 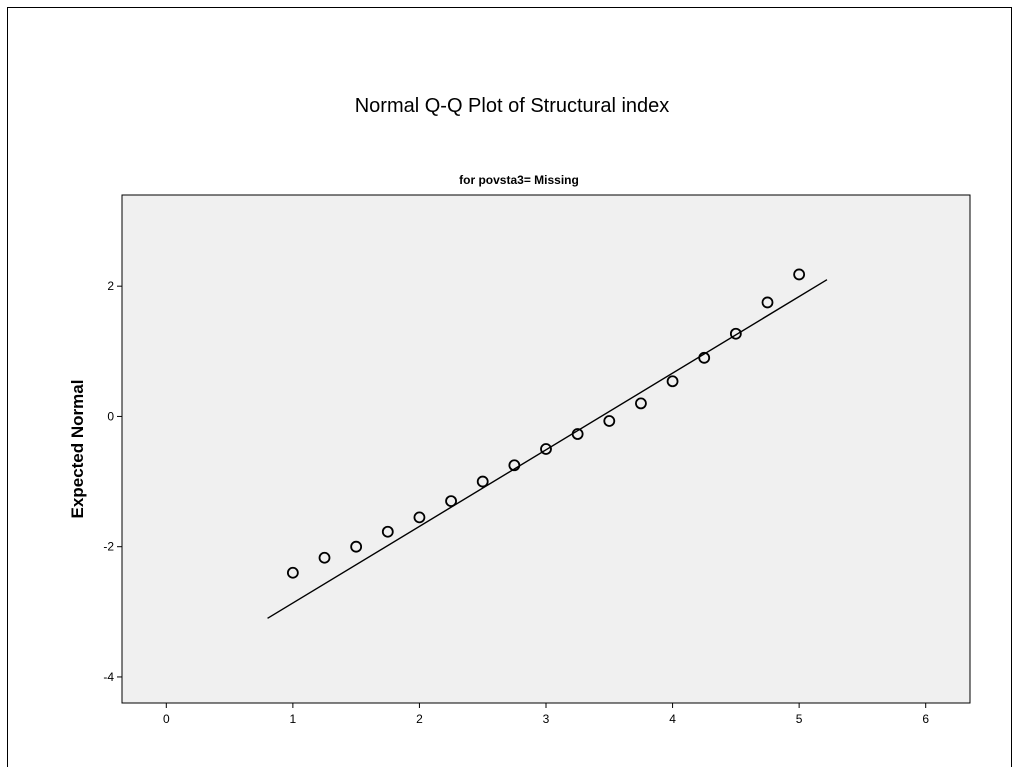 What do you see at coordinates (293, 719) in the screenshot?
I see `x-tick-label: 1` at bounding box center [293, 719].